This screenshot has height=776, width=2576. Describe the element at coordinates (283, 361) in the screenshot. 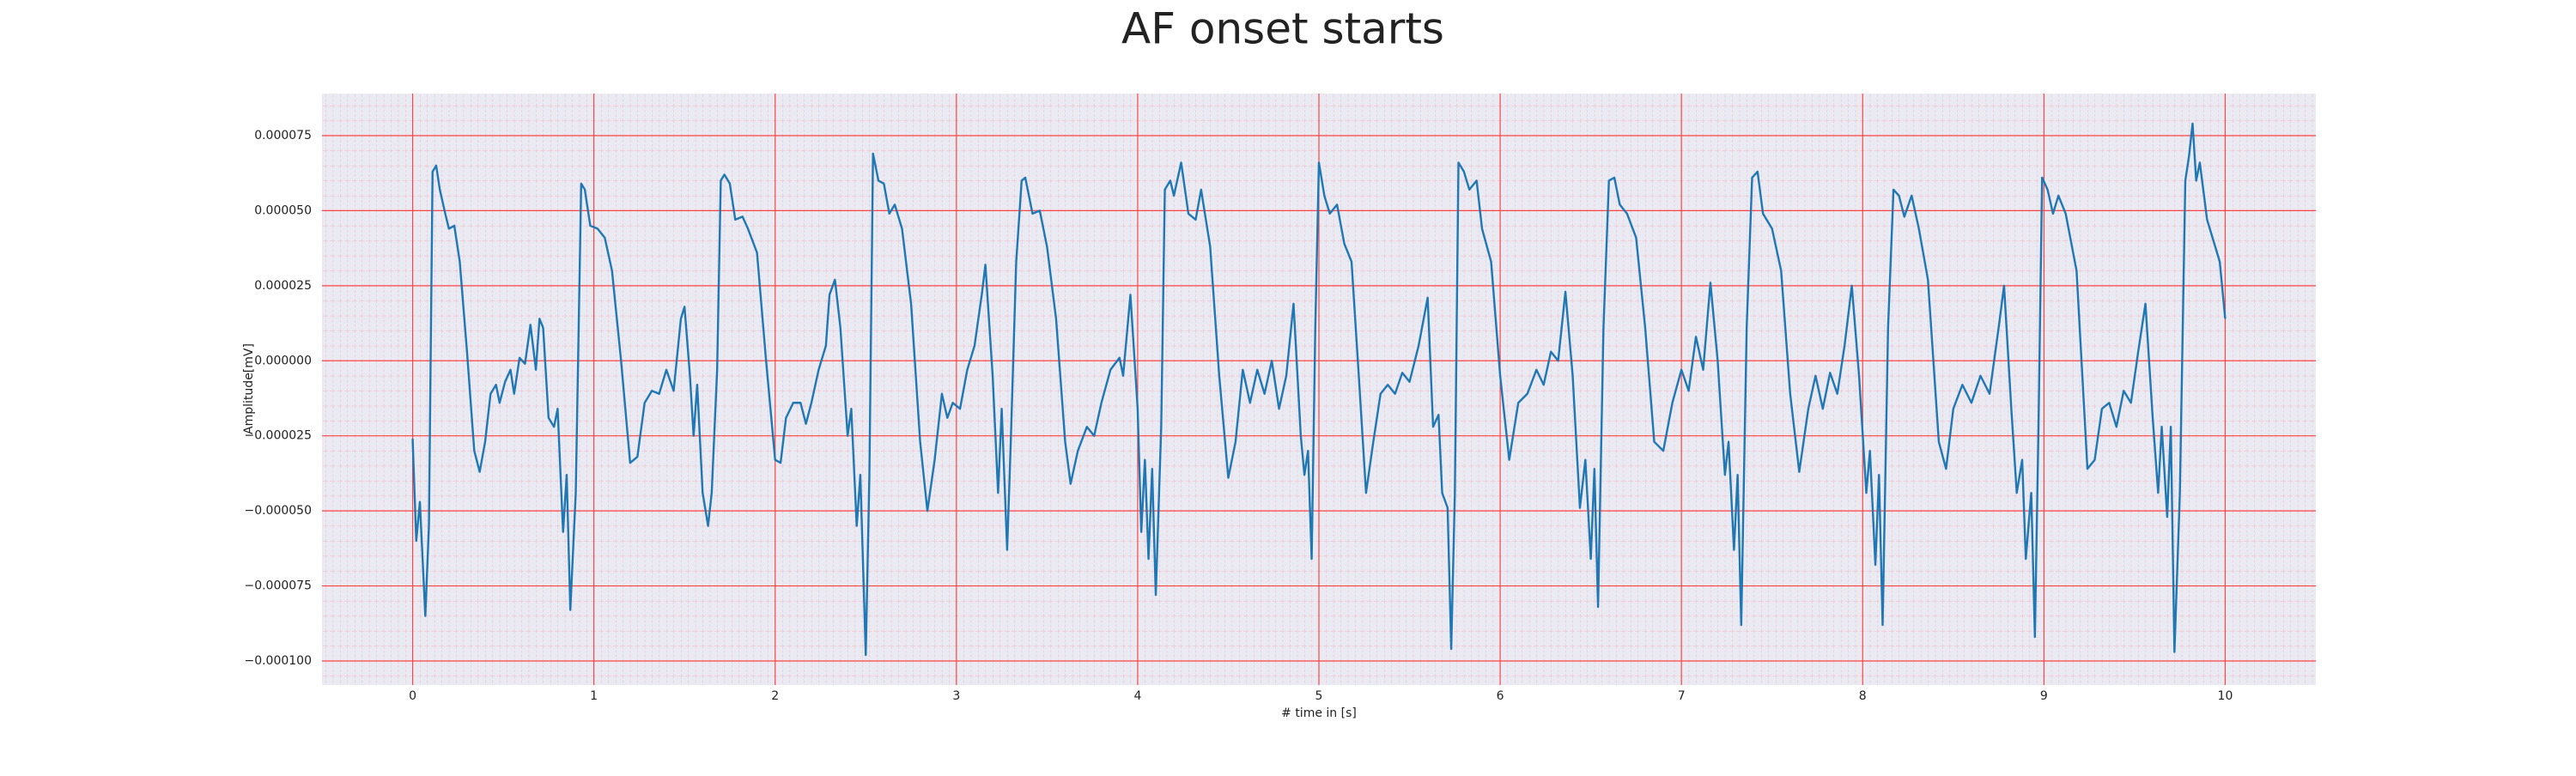

I see `y-tick-label: 0.000000` at that location.